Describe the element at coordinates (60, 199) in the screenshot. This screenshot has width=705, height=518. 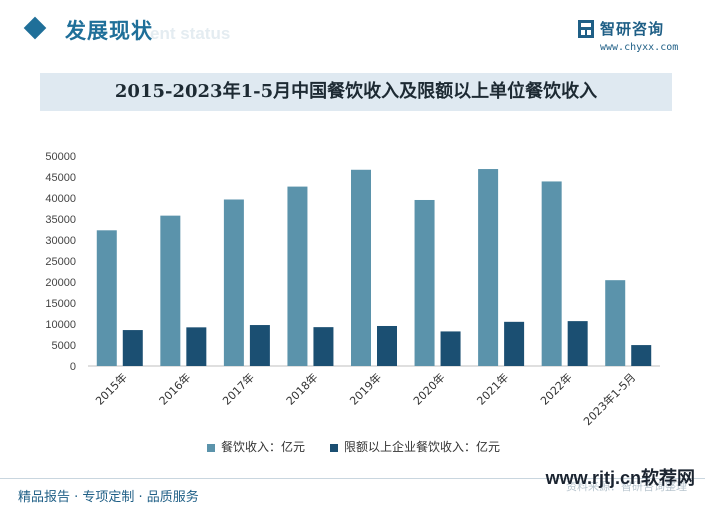
I see `y-tick-label: 40000` at that location.